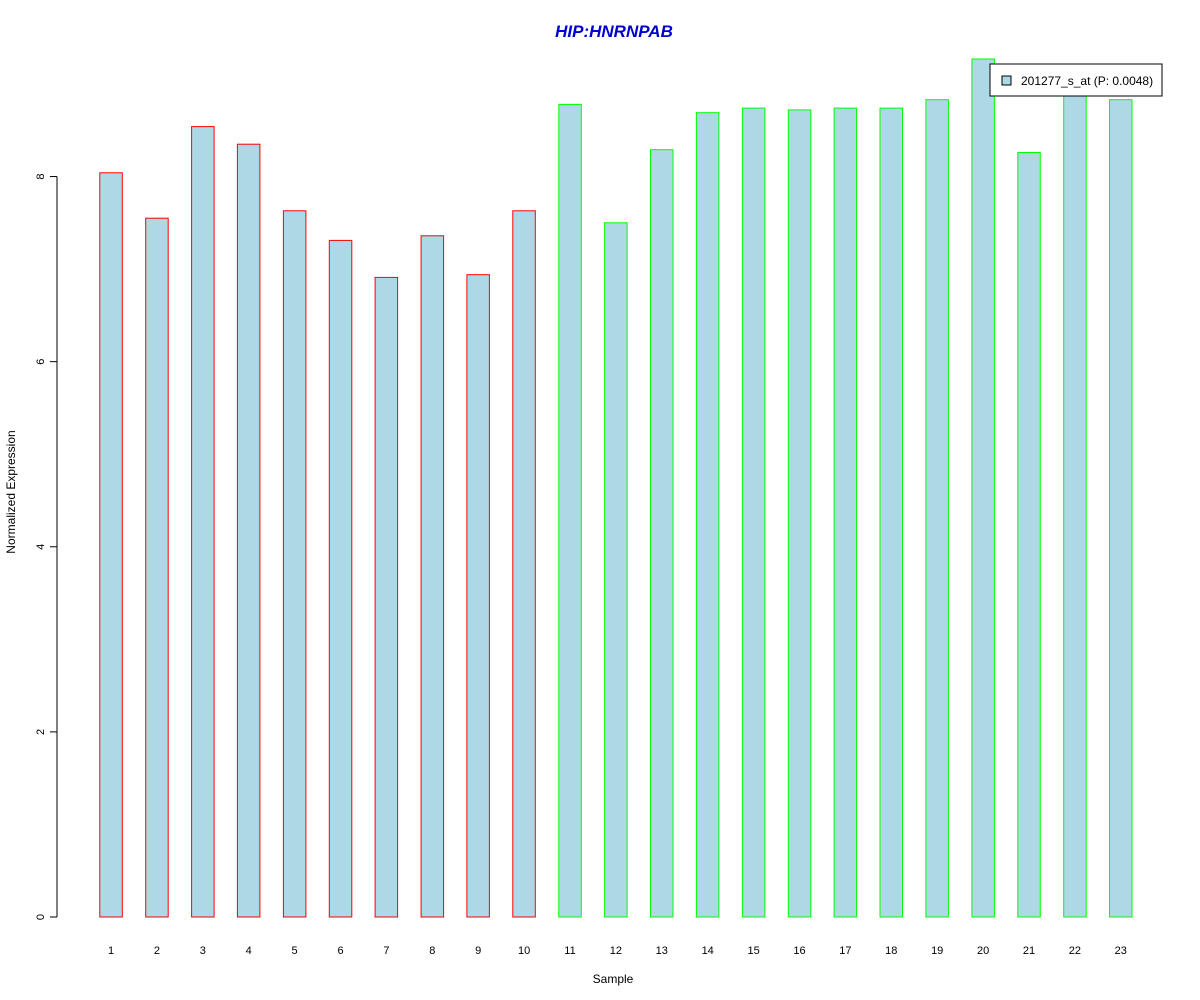 The height and width of the screenshot is (1000, 1200). What do you see at coordinates (295, 951) in the screenshot?
I see `x-tick-label: 5` at bounding box center [295, 951].